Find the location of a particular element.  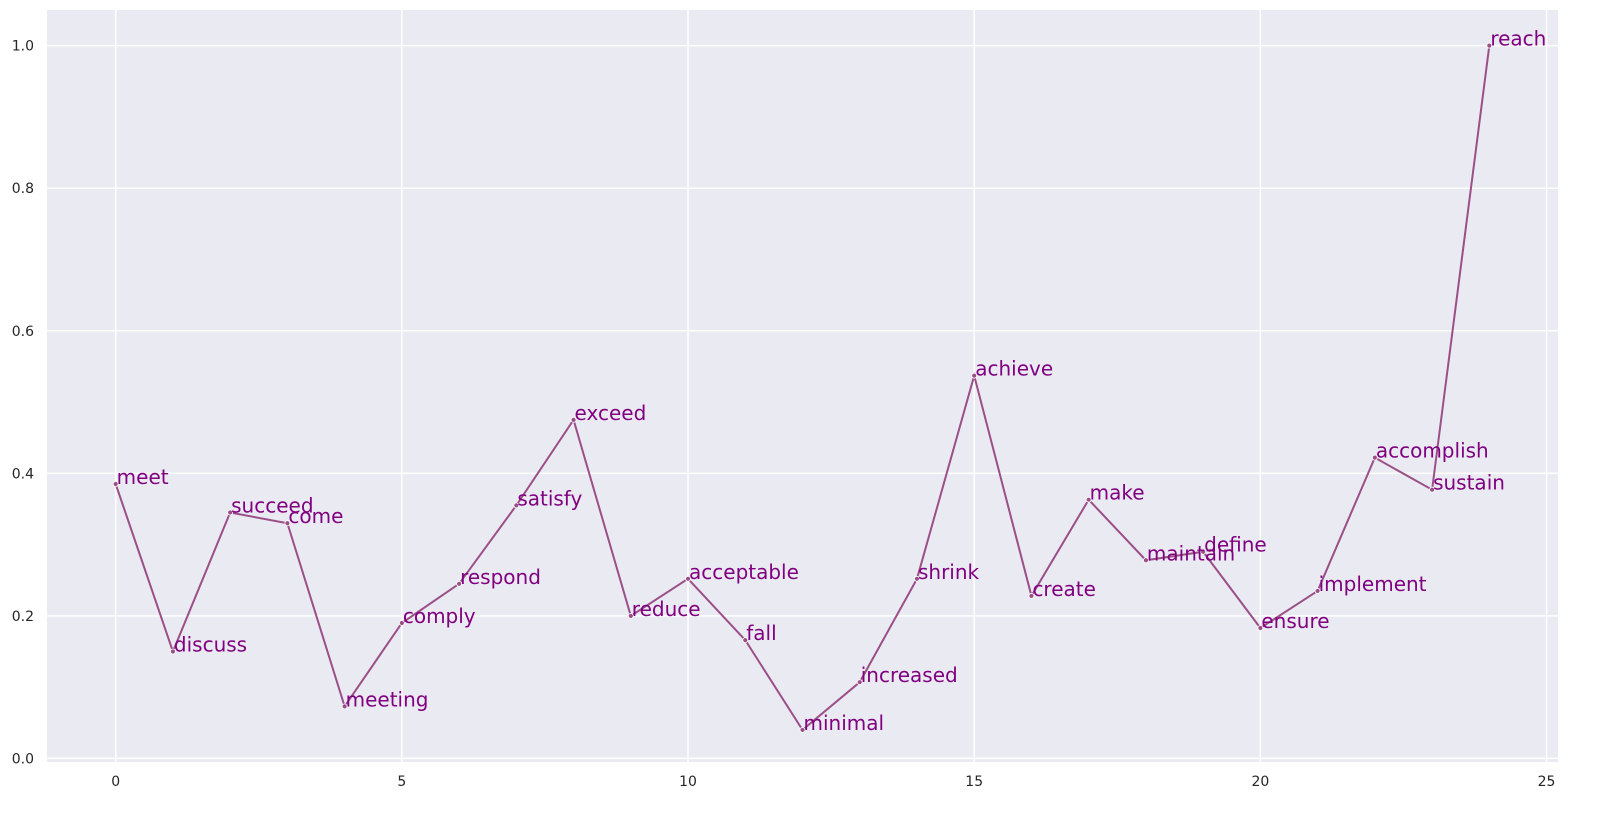

data-point-label: increased is located at coordinates (909, 675).